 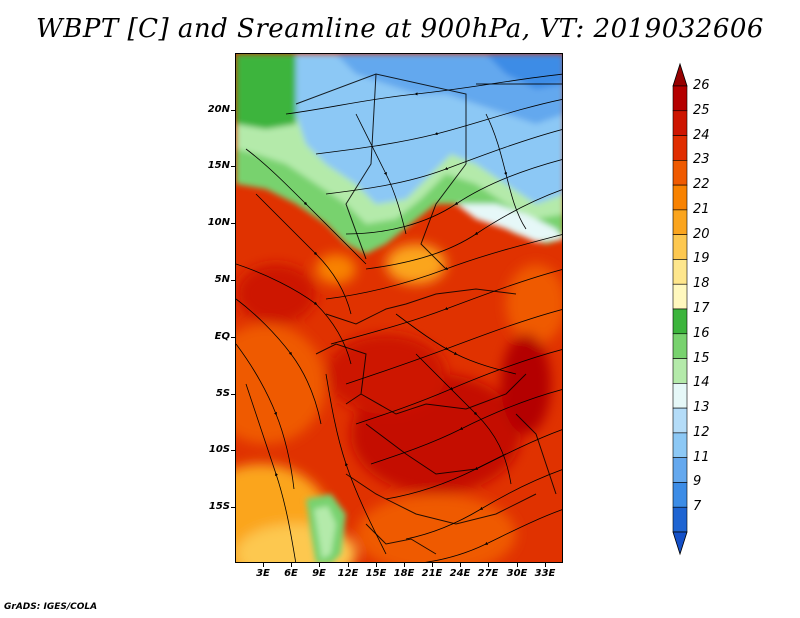 I want to click on y-tick-label: 10S, so click(x=219, y=449).